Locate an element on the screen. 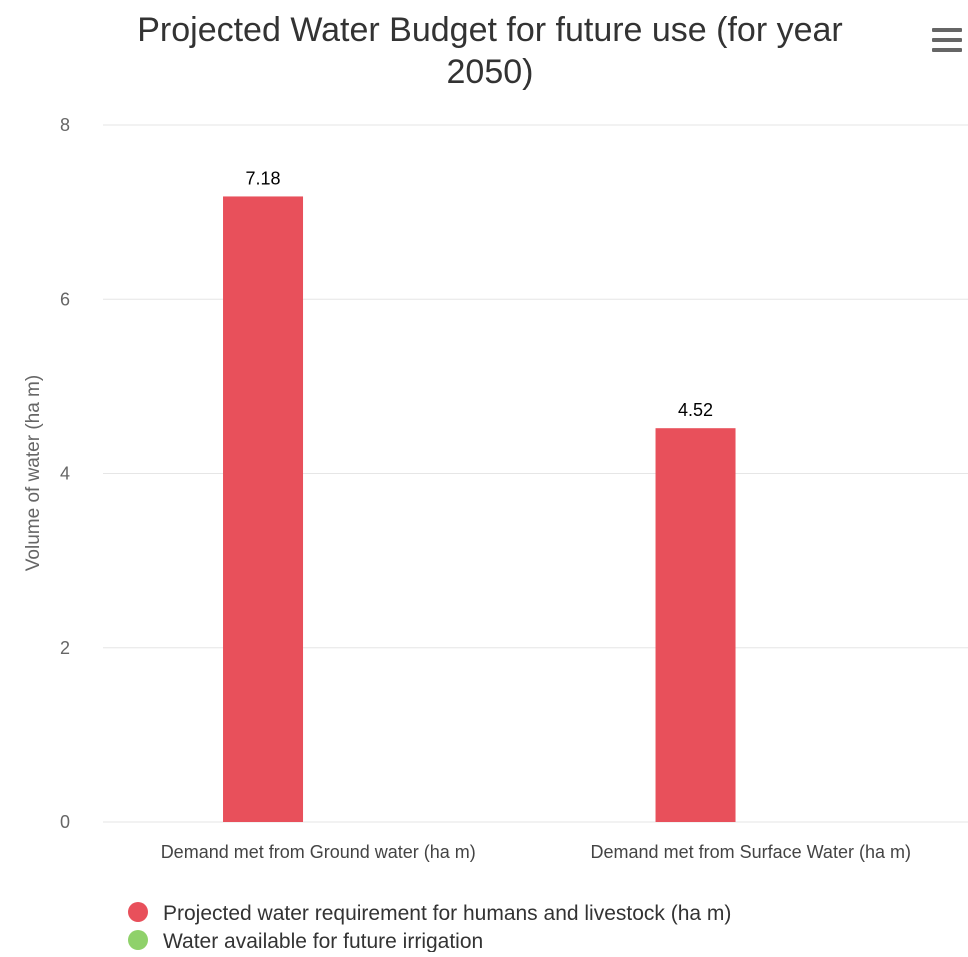 This screenshot has height=957, width=968. y-tick-label-0: 0 is located at coordinates (65, 822).